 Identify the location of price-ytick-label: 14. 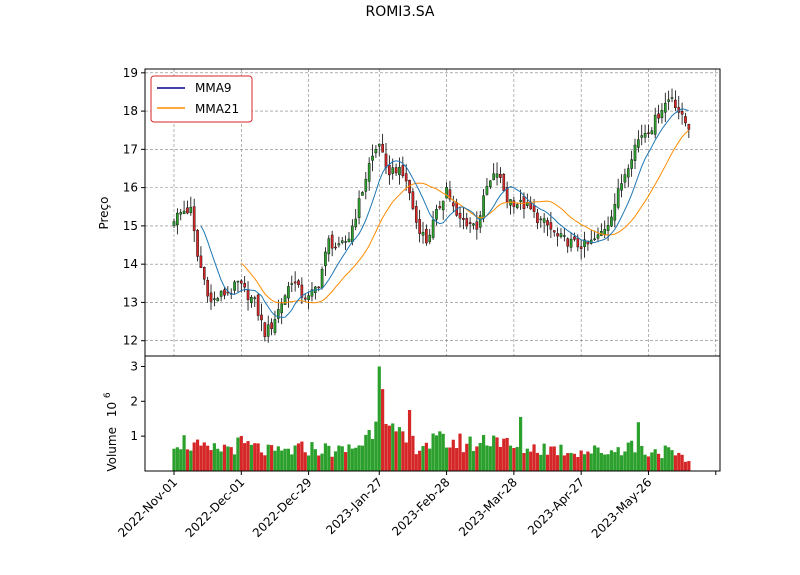
(130, 264).